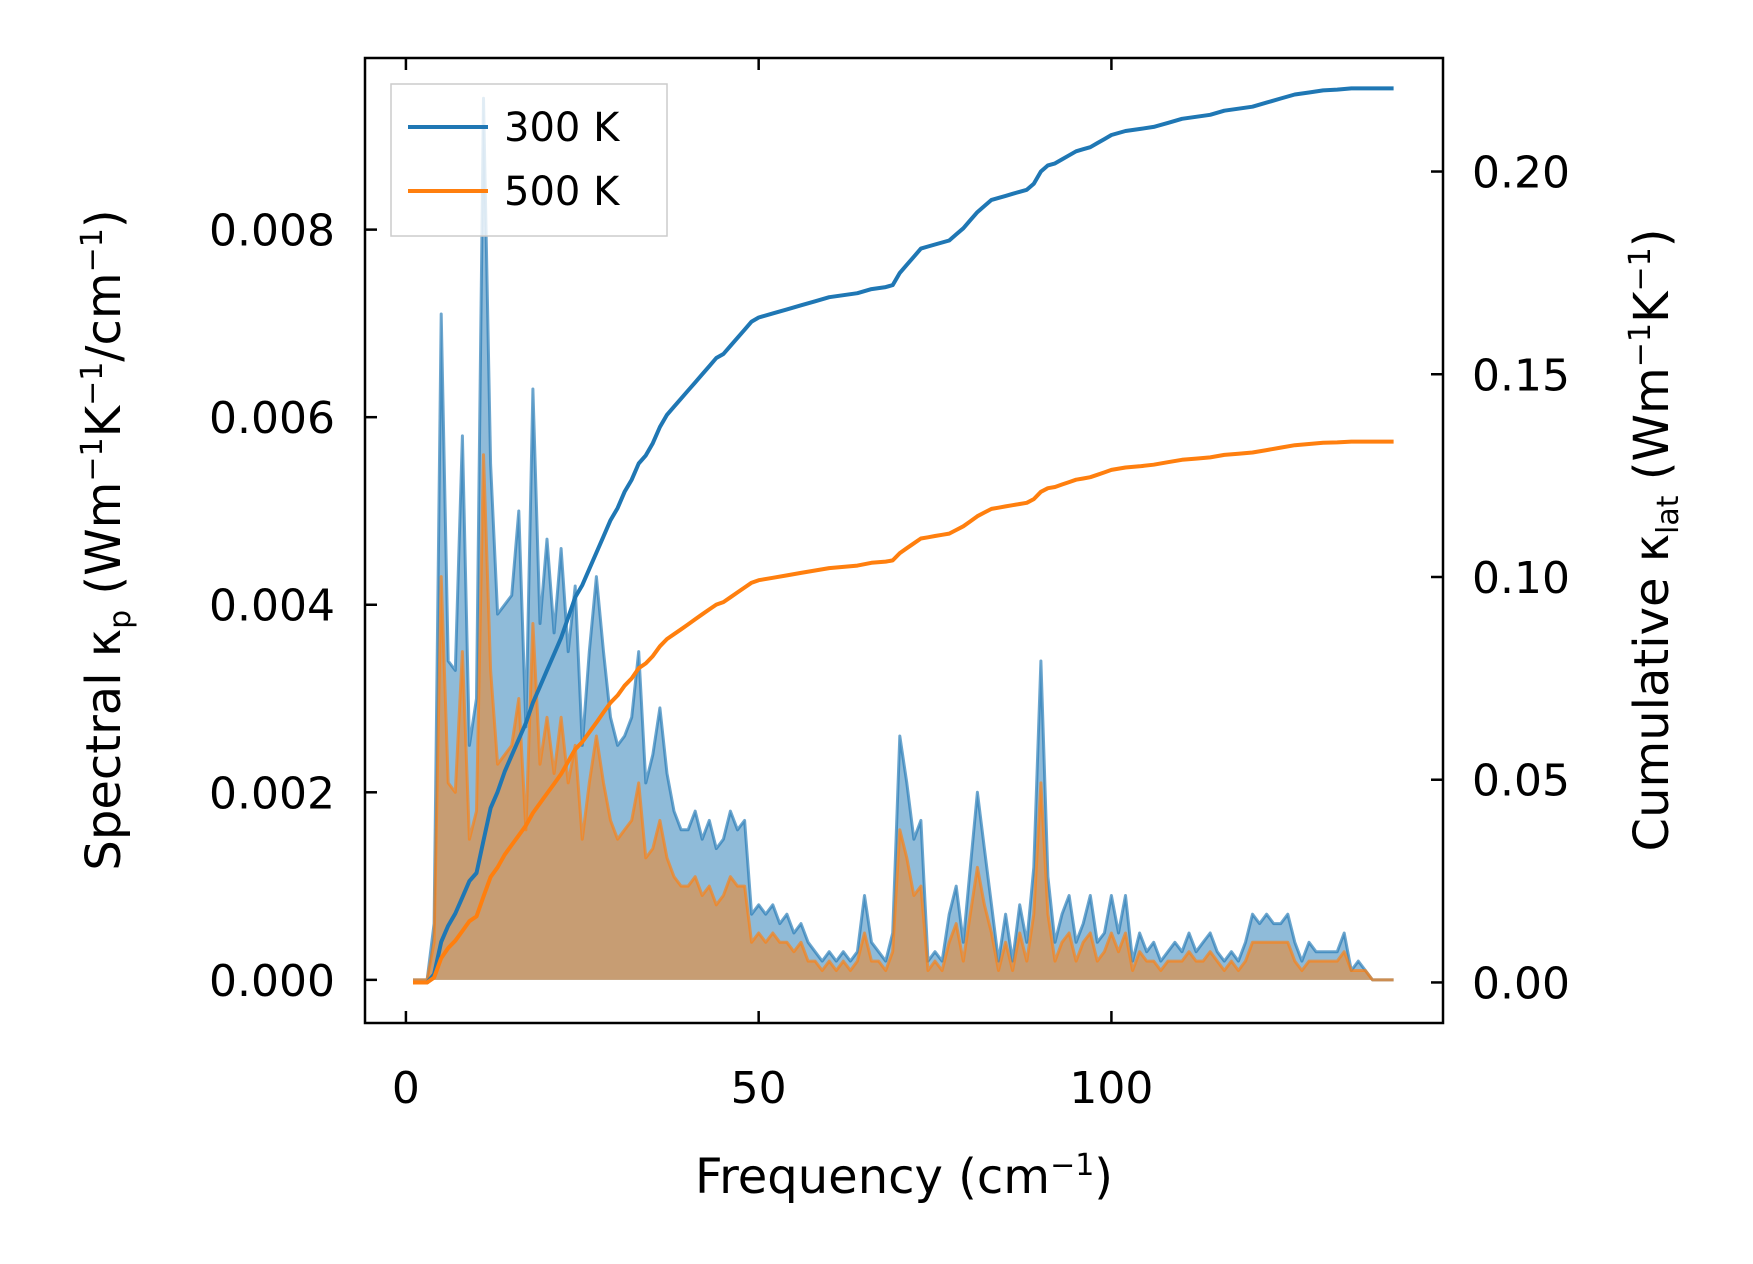  Describe the element at coordinates (1521, 983) in the screenshot. I see `y-tick-label-right: 0.00` at that location.